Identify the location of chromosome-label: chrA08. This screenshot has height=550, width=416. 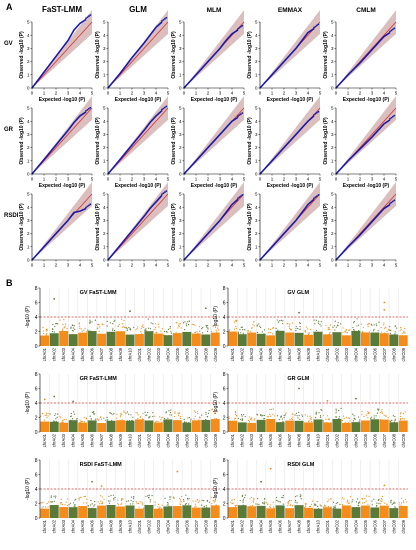
(111, 354).